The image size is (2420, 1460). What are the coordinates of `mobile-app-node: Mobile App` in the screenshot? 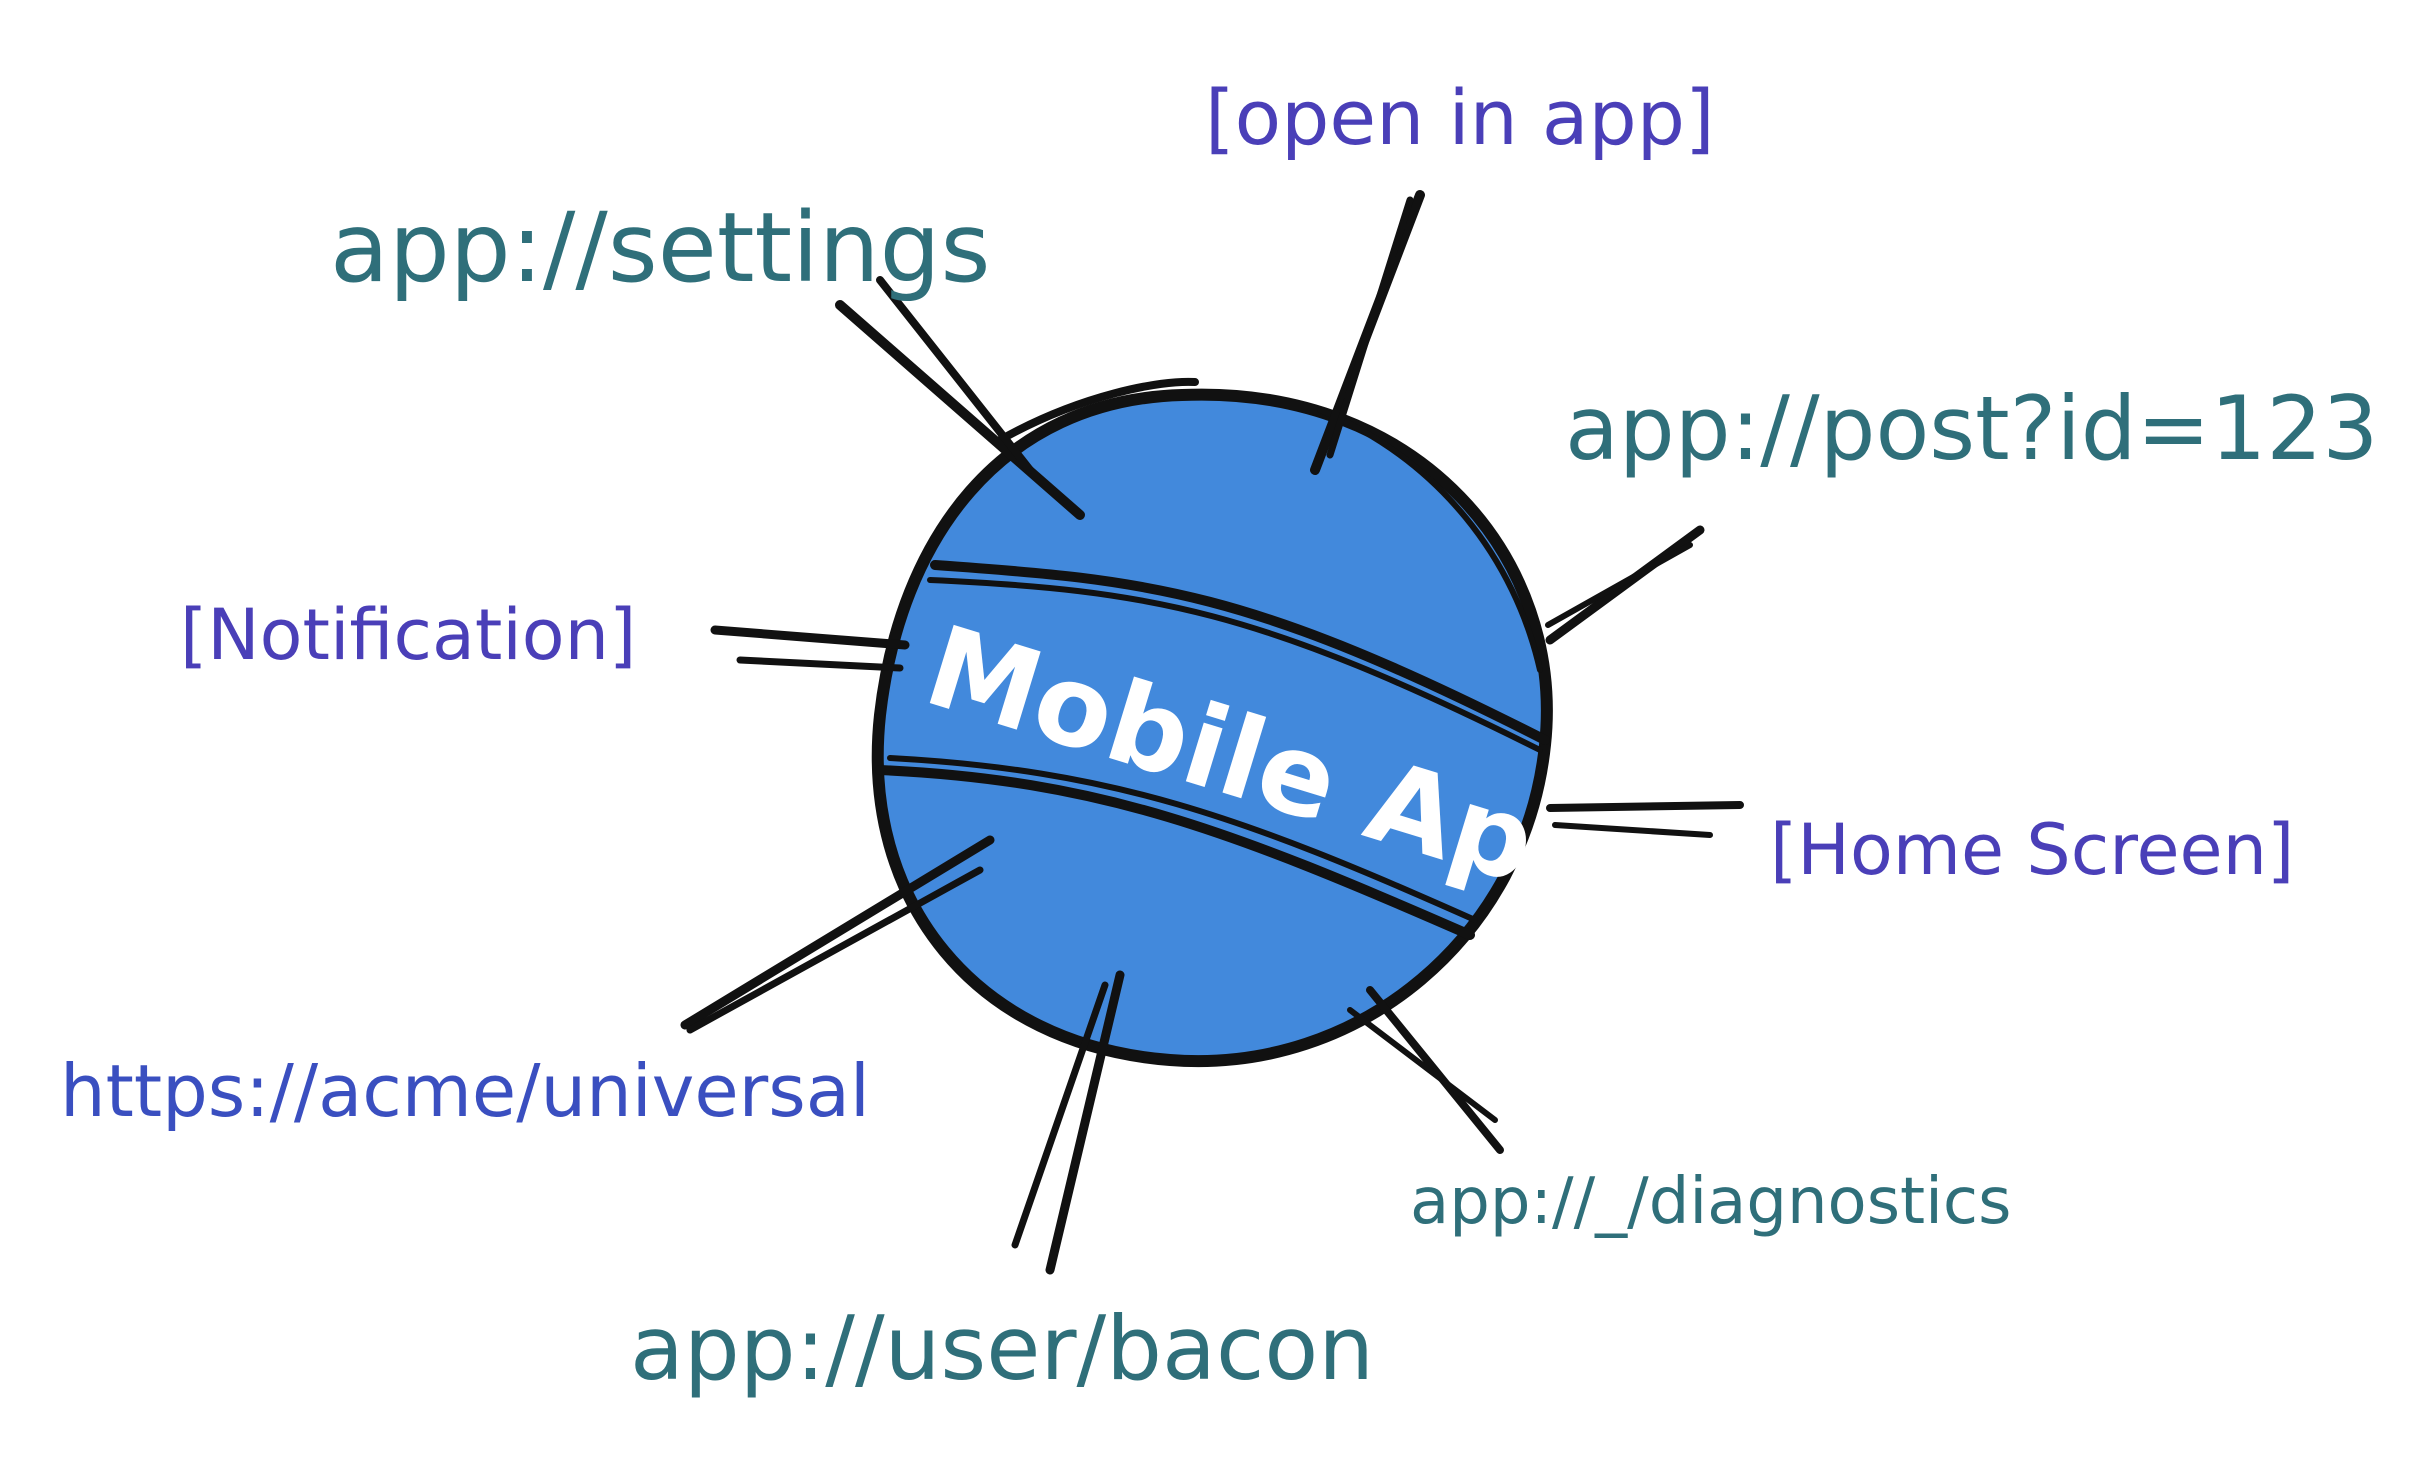 It's located at (1249, 722).